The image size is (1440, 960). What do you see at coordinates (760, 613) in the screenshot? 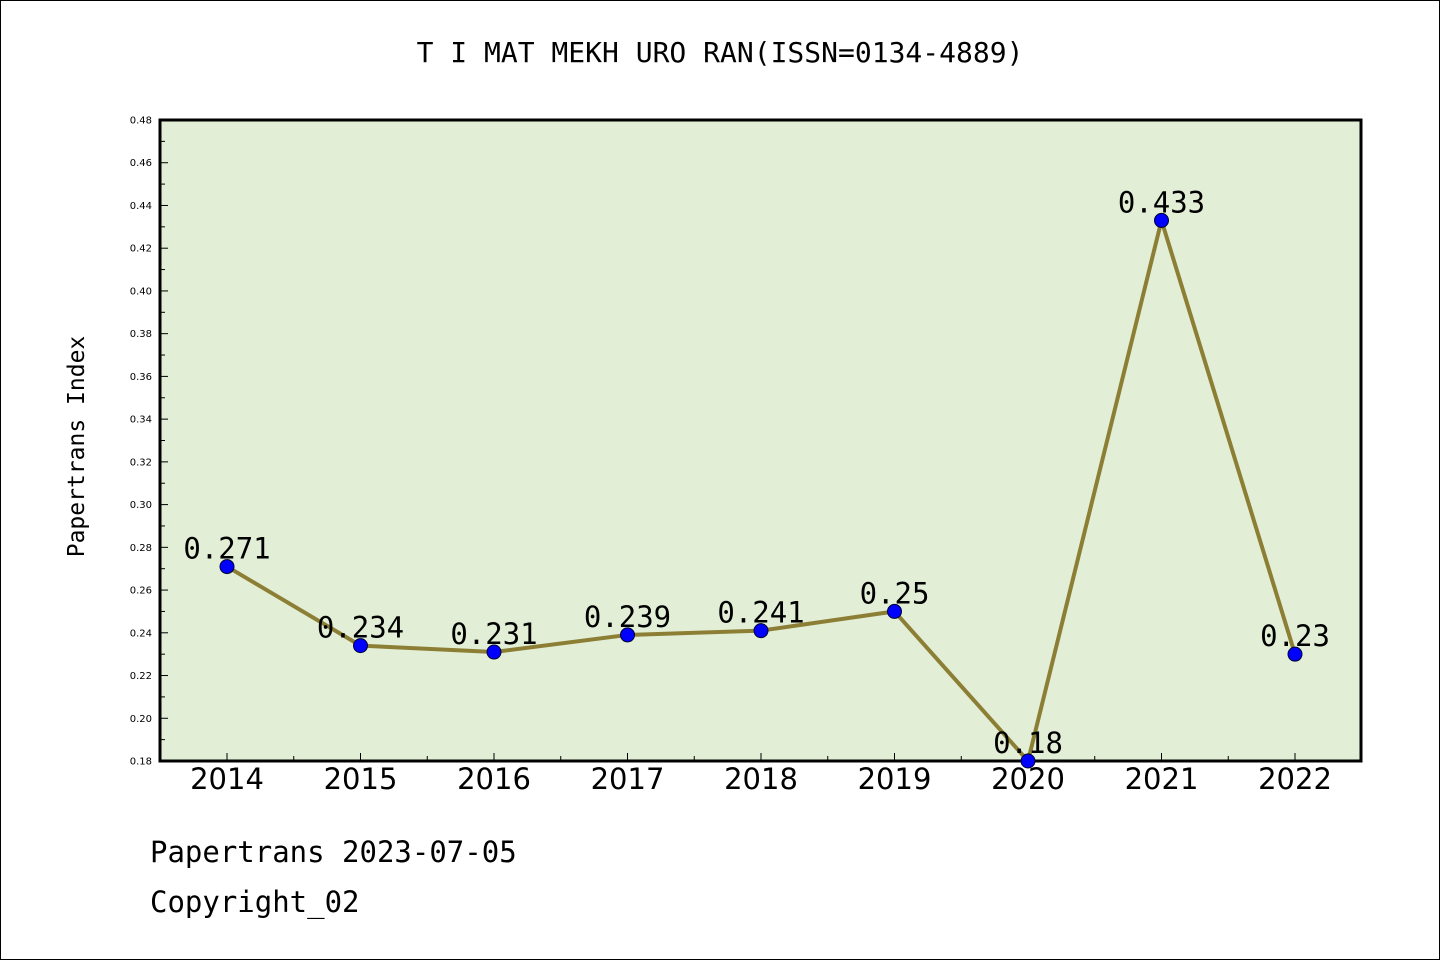
I see `data-label: 0.241` at bounding box center [760, 613].